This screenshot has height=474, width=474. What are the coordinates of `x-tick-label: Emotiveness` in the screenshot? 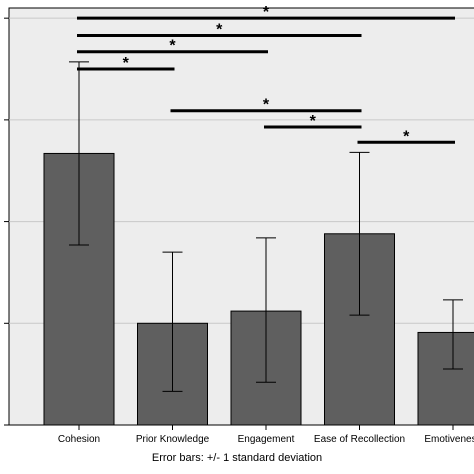 It's located at (449, 439).